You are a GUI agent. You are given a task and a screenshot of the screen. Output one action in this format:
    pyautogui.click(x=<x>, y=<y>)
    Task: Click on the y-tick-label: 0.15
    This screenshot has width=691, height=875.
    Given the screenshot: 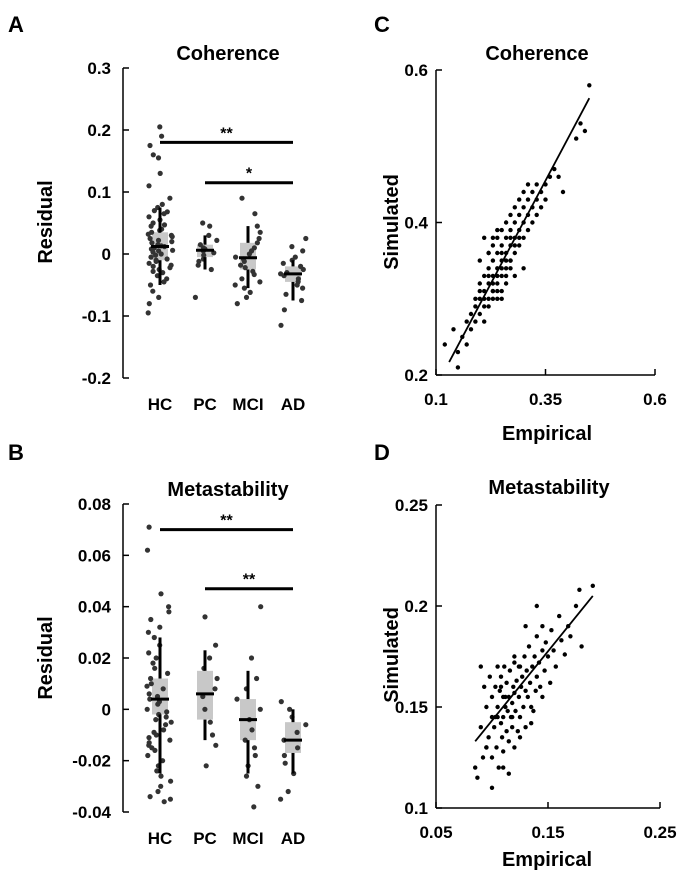 What is the action you would take?
    pyautogui.click(x=411, y=707)
    